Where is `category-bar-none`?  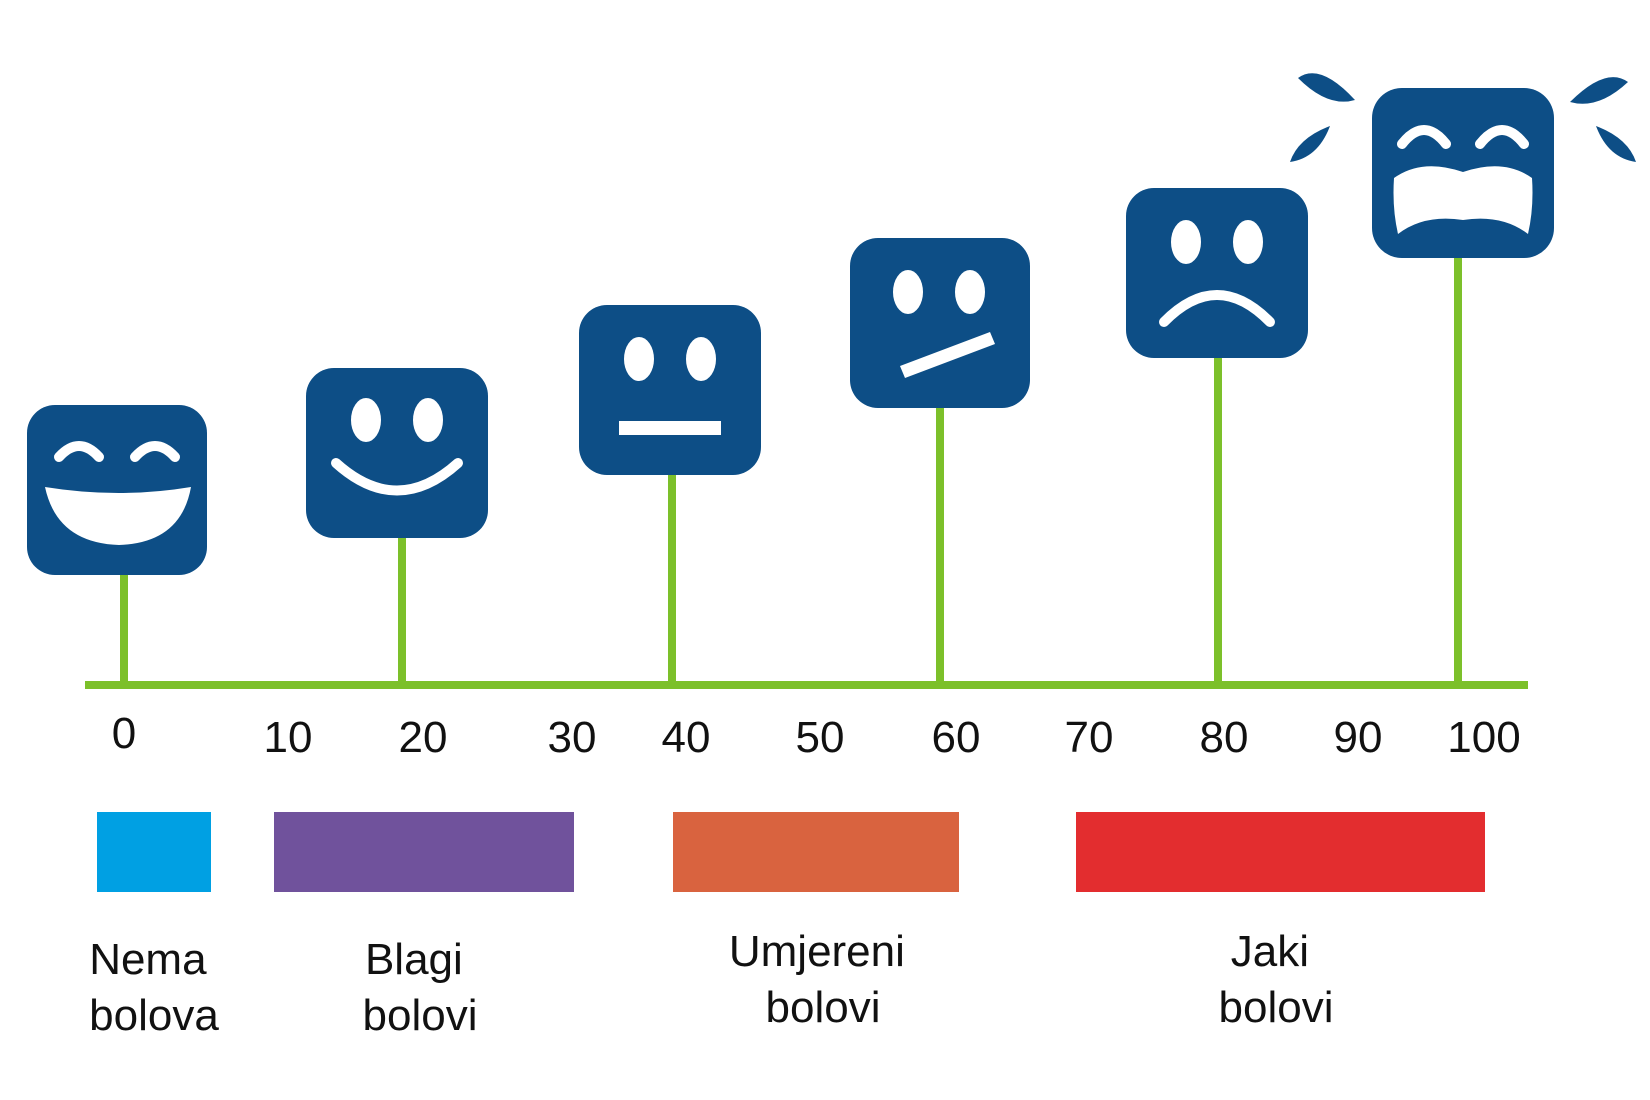
category-bar-none is located at coordinates (154, 852).